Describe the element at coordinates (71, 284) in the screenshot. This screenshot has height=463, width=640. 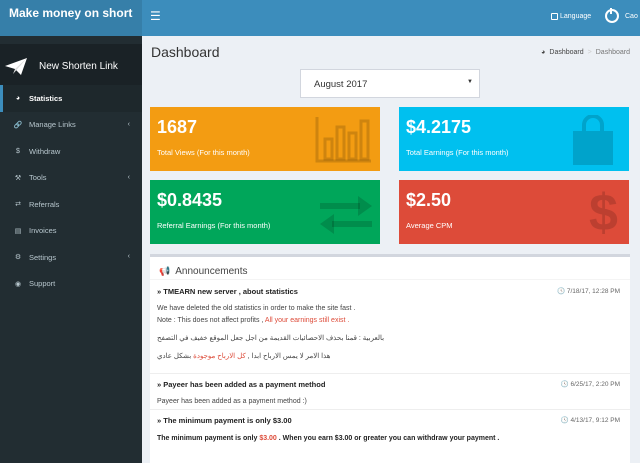
I see `sidebar-item-support: ◉ Support` at that location.